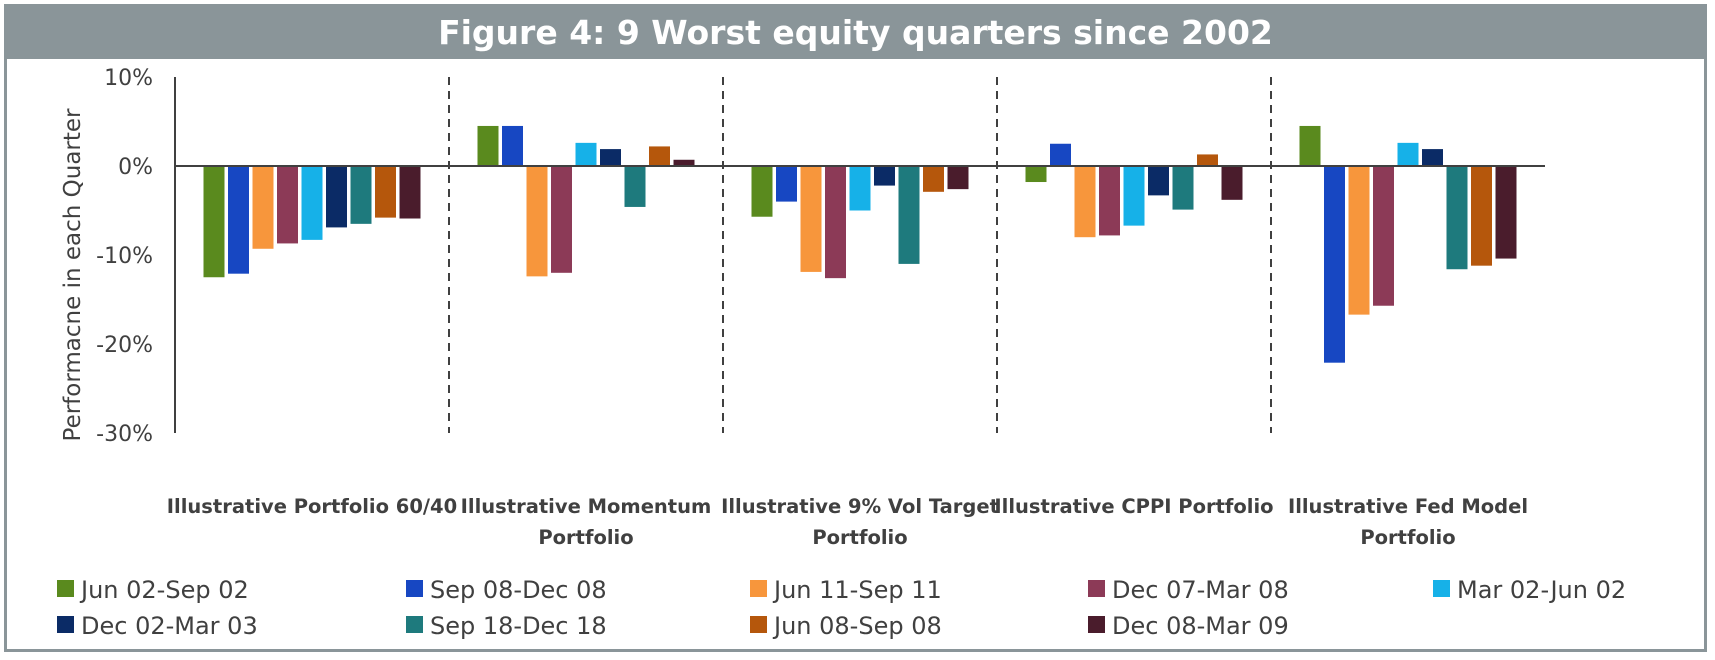  What do you see at coordinates (1200, 590) in the screenshot?
I see `legend-label: Dec 07-Mar 08` at bounding box center [1200, 590].